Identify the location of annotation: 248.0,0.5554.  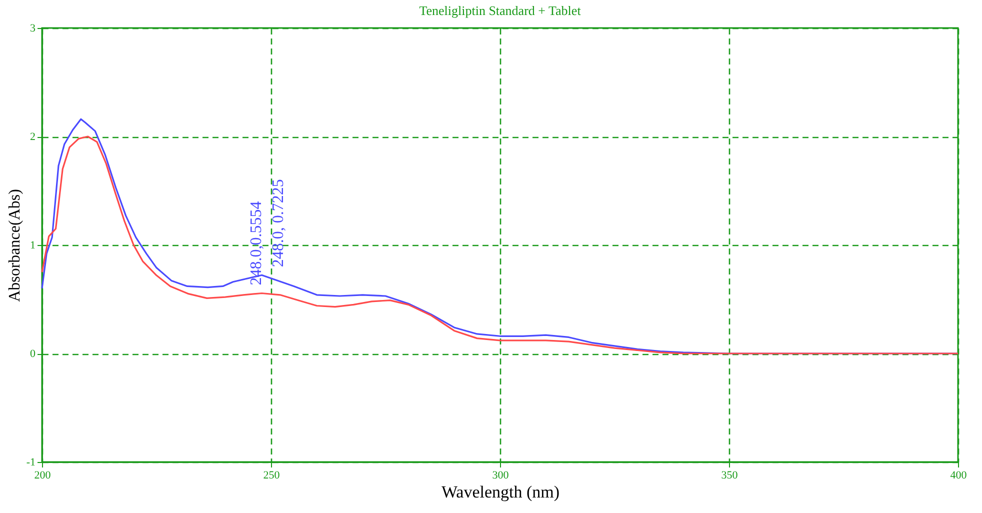
(256, 243).